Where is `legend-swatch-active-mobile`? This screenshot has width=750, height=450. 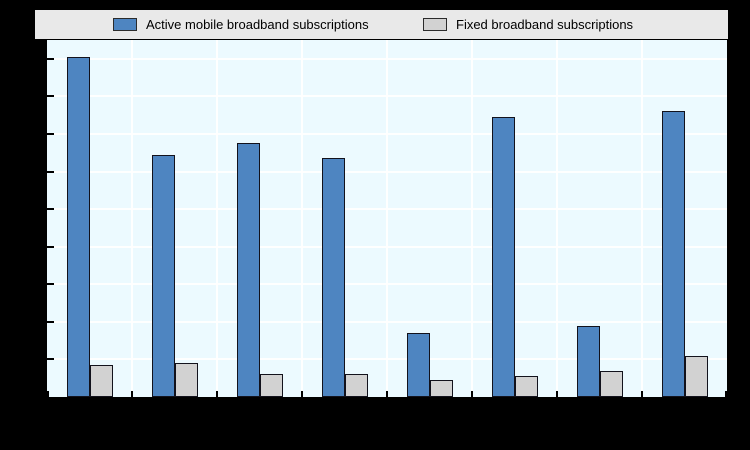
legend-swatch-active-mobile is located at coordinates (125, 24).